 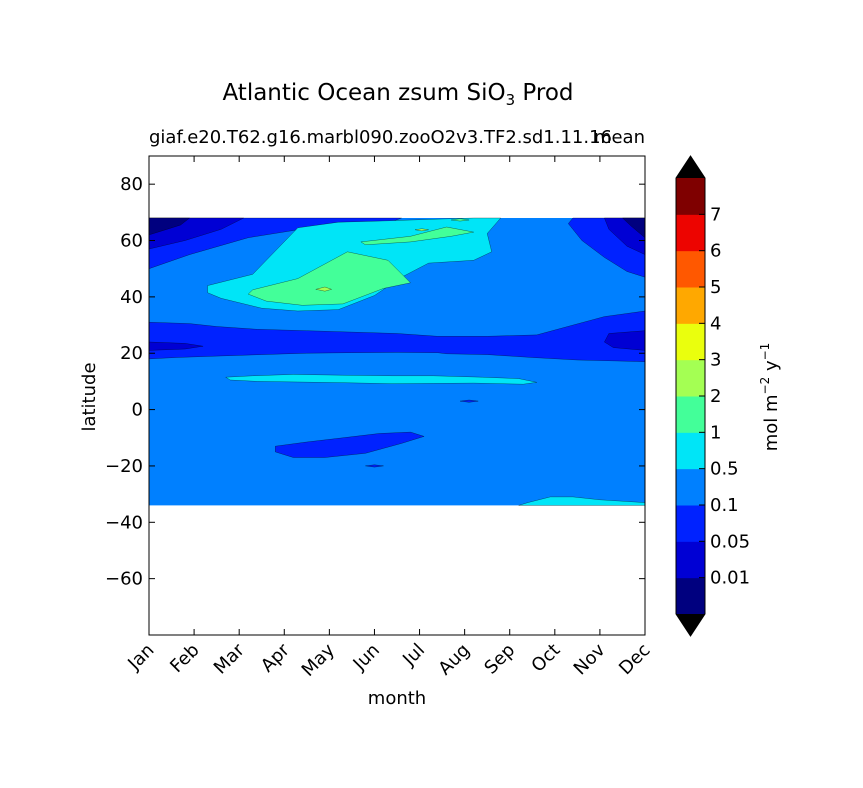 What do you see at coordinates (690, 167) in the screenshot?
I see `colorbar-extend-top` at bounding box center [690, 167].